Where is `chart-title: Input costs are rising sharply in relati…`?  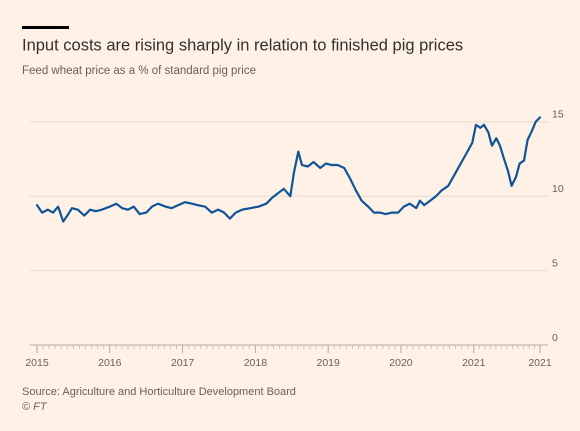 chart-title: Input costs are rising sharply in relati… is located at coordinates (242, 45).